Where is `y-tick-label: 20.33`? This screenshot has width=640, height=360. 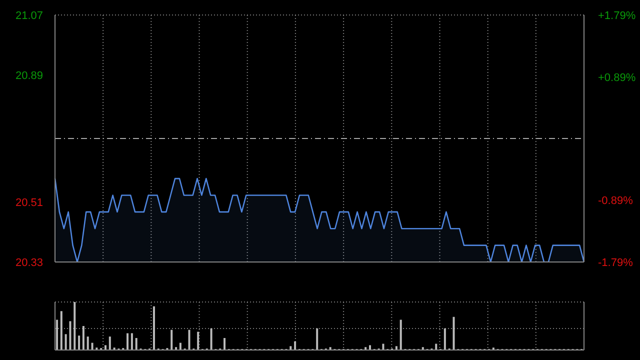 y-tick-label: 20.33 is located at coordinates (29, 263).